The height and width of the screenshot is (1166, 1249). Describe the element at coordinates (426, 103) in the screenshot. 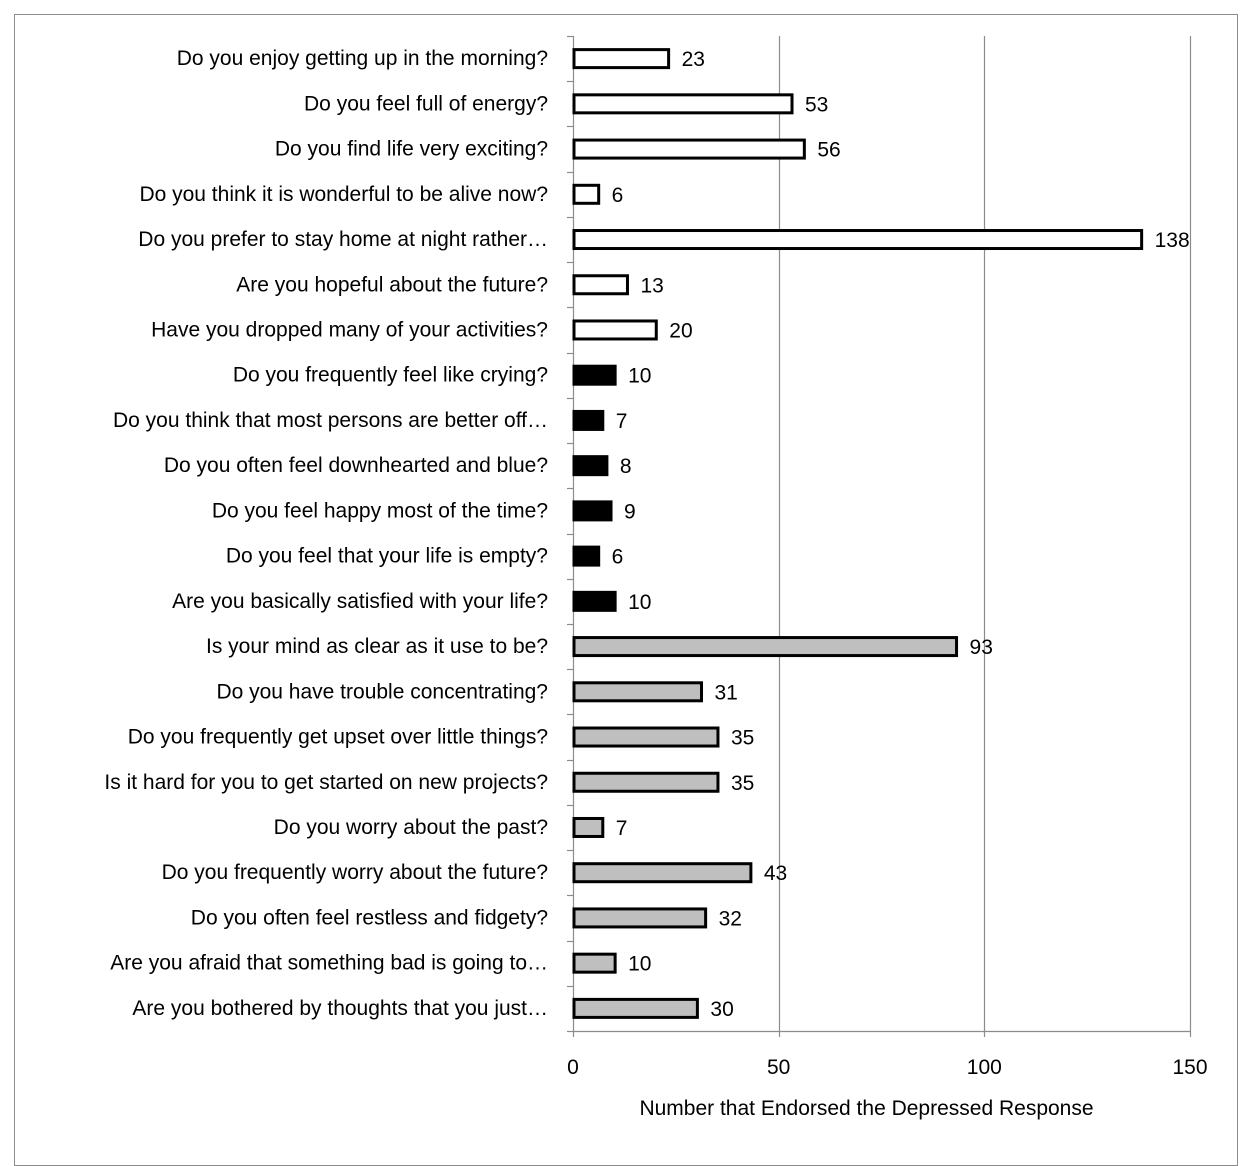

I see `category-label: Do you feel full of energy?` at that location.